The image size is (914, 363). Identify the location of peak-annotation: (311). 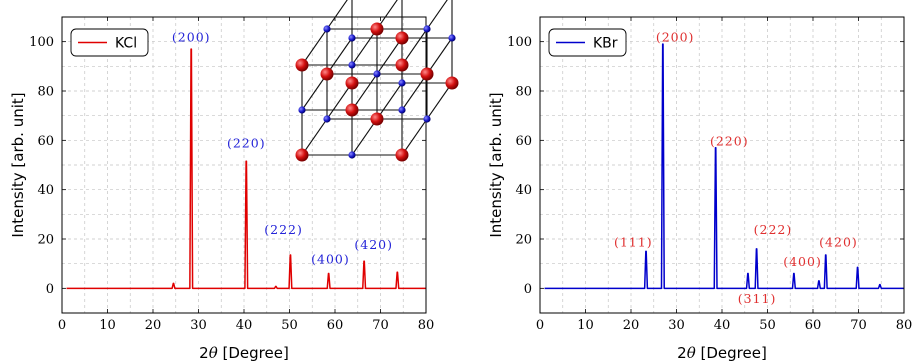
(757, 298).